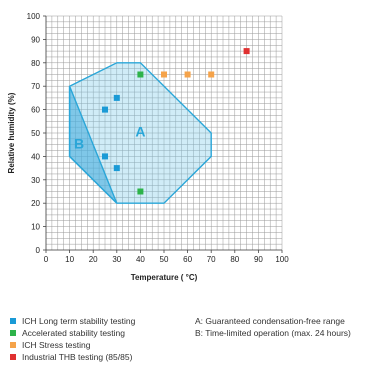 The height and width of the screenshot is (365, 378). I want to click on x-tick-label: 10, so click(69, 259).